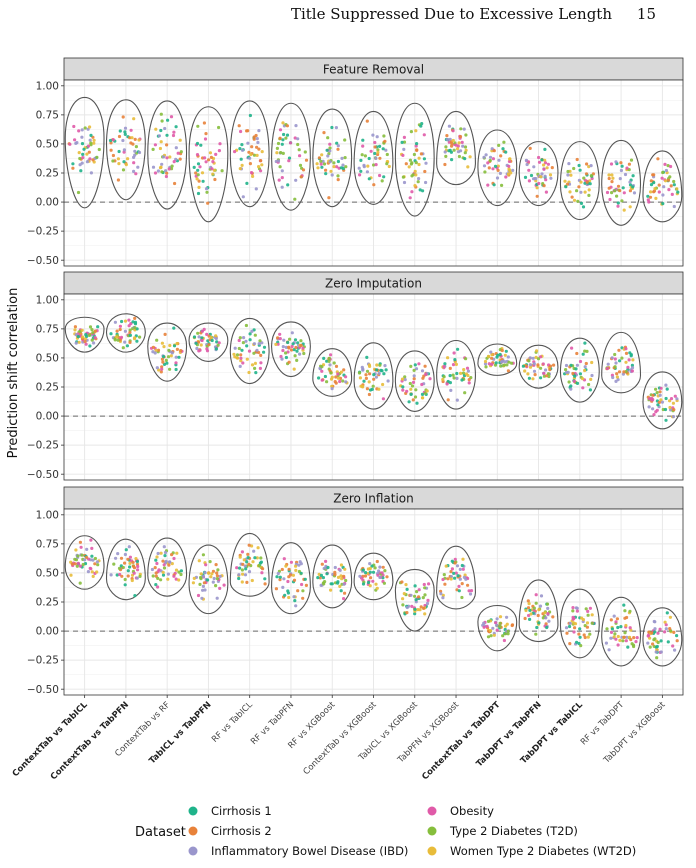 The width and height of the screenshot is (696, 868). Describe the element at coordinates (47, 329) in the screenshot. I see `y-tick-label: 0.75` at that location.